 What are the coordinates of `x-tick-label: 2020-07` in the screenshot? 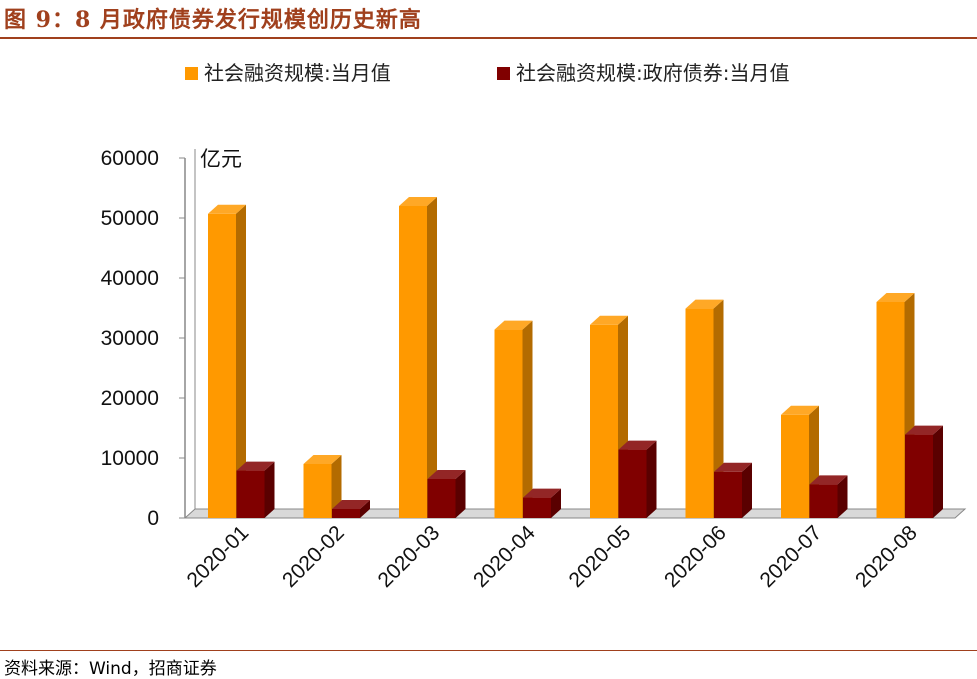 It's located at (791, 556).